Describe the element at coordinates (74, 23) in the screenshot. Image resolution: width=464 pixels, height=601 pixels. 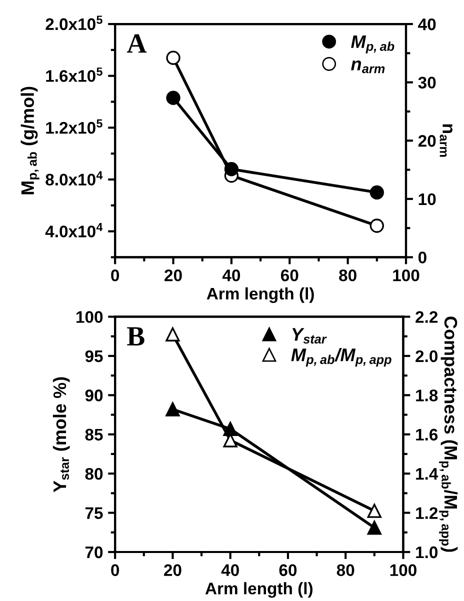
I see `y-tick-label: 2.0x10$^{5}$` at that location.